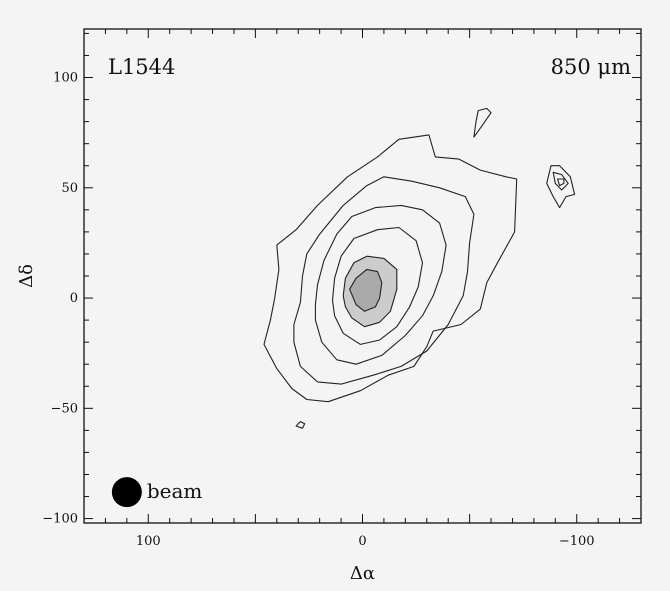  Describe the element at coordinates (74, 298) in the screenshot. I see `y-tick-label: 0` at that location.